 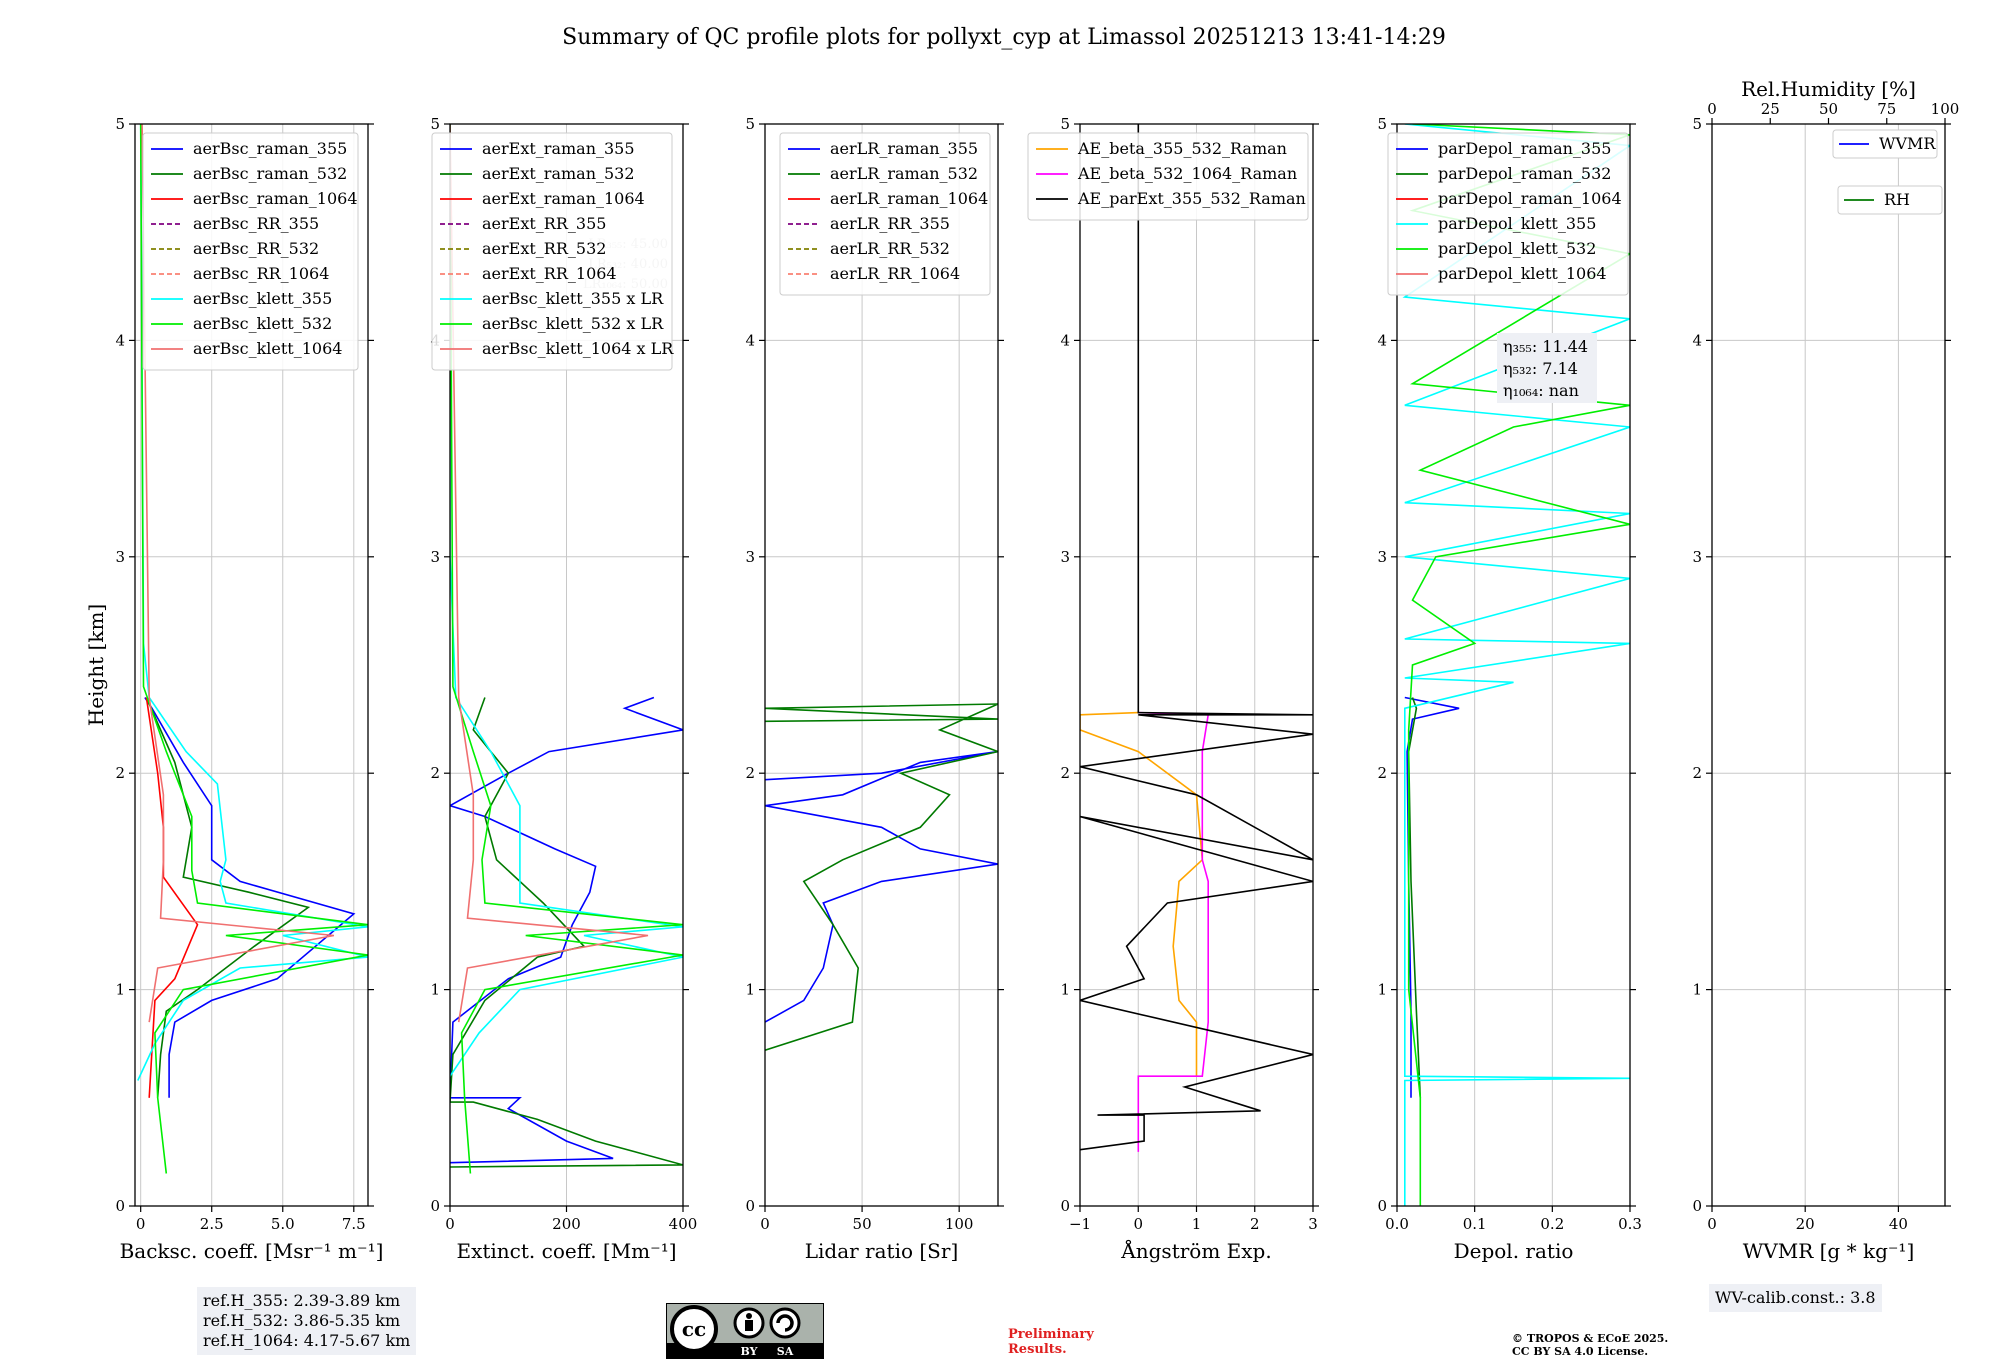 I want to click on legend-label-ext-8: aerBsc_klett_1064 x LR, so click(x=578, y=348).